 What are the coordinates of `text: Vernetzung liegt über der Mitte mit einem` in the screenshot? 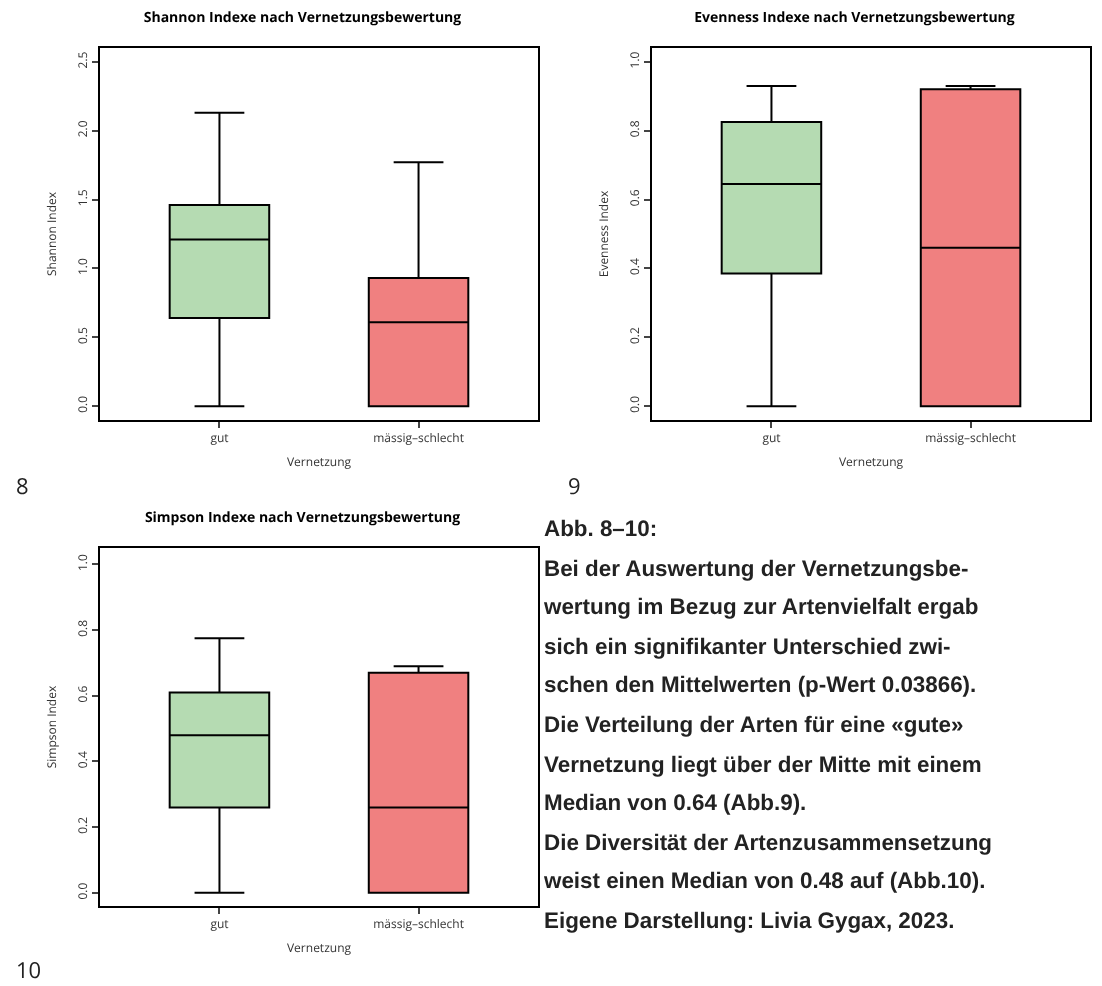 It's located at (764, 766).